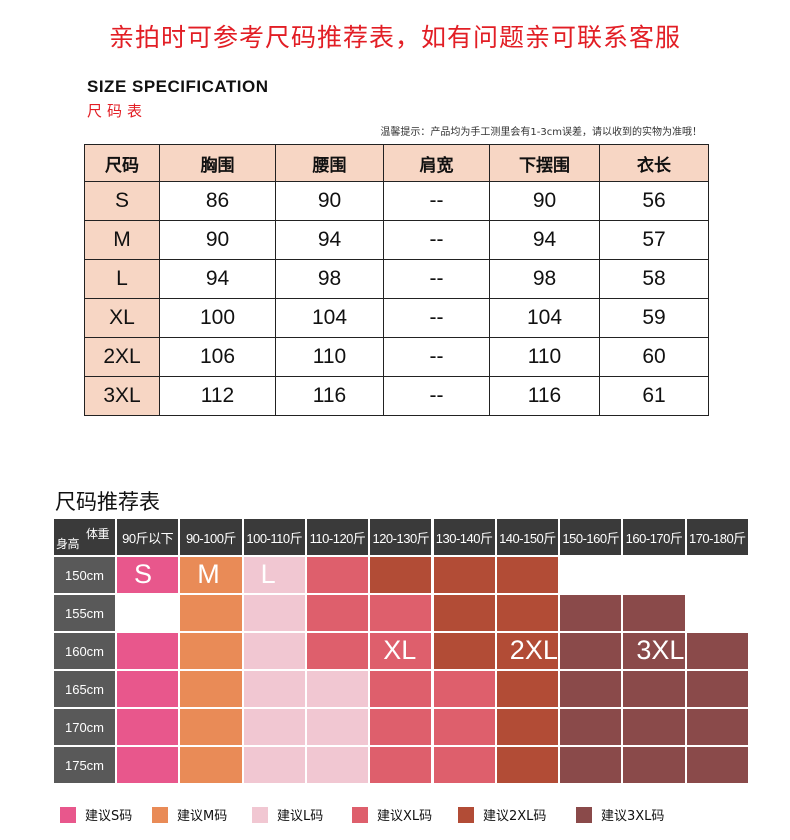 The height and width of the screenshot is (840, 790). What do you see at coordinates (148, 537) in the screenshot?
I see `weight-header: 90斤以下` at bounding box center [148, 537].